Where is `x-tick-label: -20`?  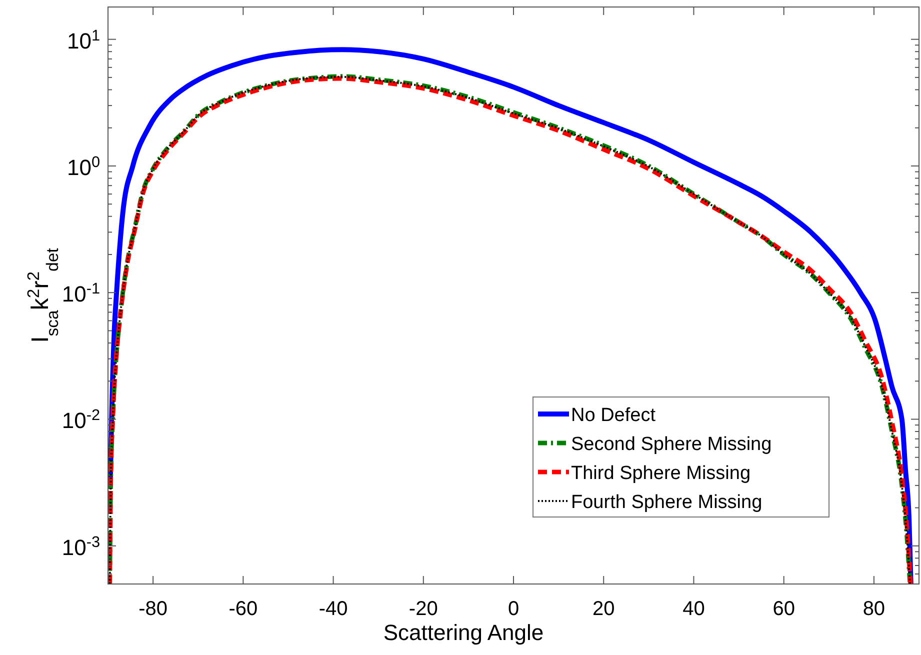 x-tick-label: -20 is located at coordinates (423, 609).